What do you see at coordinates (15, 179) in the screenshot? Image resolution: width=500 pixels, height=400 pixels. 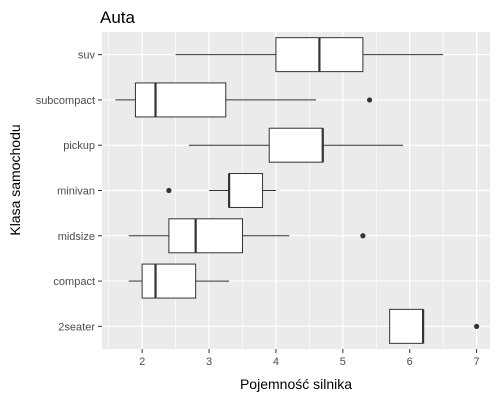 I see `y-axis-title: Klasa samochodu` at bounding box center [15, 179].